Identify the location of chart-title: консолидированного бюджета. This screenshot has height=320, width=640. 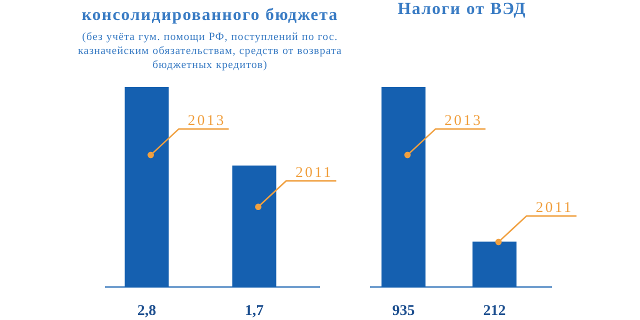
(210, 14).